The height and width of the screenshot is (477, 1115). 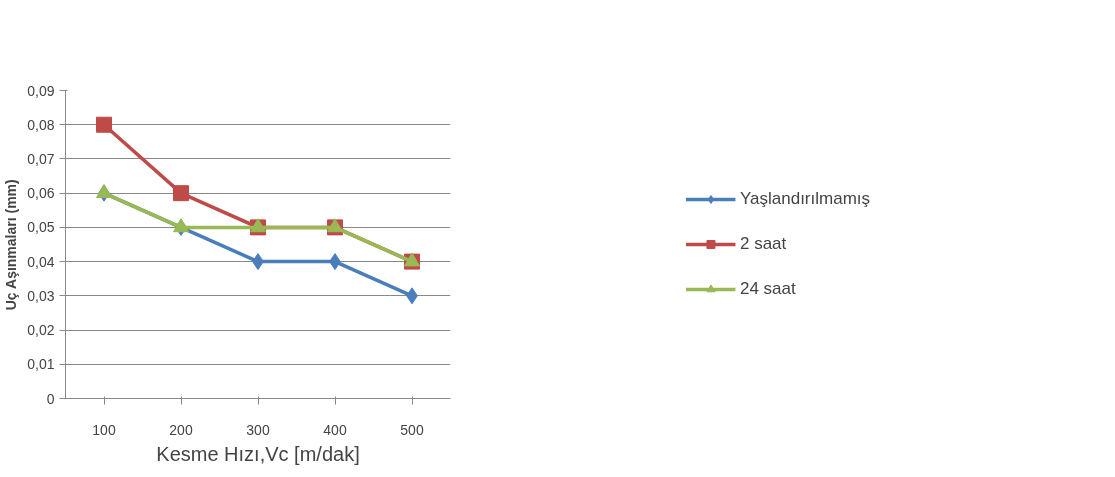 I want to click on legend-label: Yaşlandırılmamış, so click(x=805, y=199).